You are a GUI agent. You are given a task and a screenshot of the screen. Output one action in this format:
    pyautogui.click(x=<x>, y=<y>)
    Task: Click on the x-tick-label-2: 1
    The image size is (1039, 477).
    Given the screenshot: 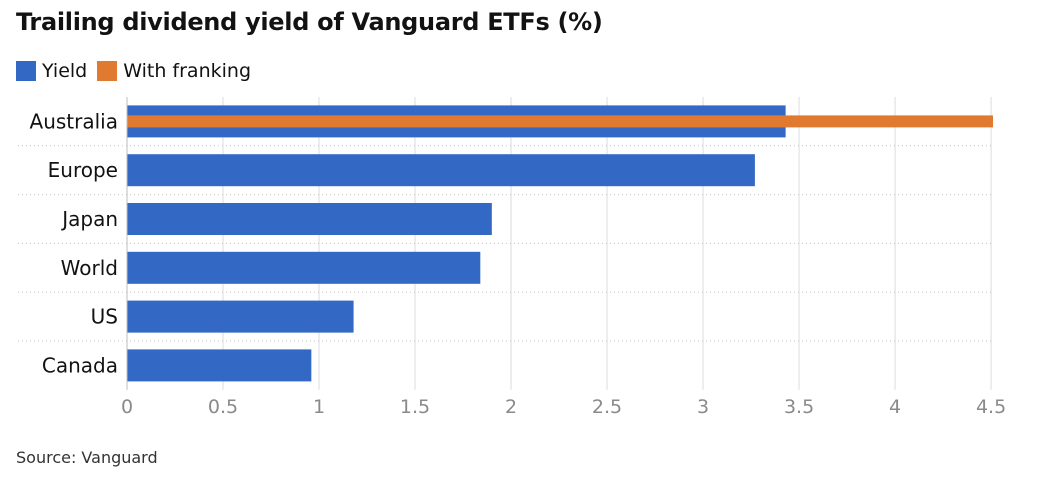 What is the action you would take?
    pyautogui.click(x=319, y=407)
    